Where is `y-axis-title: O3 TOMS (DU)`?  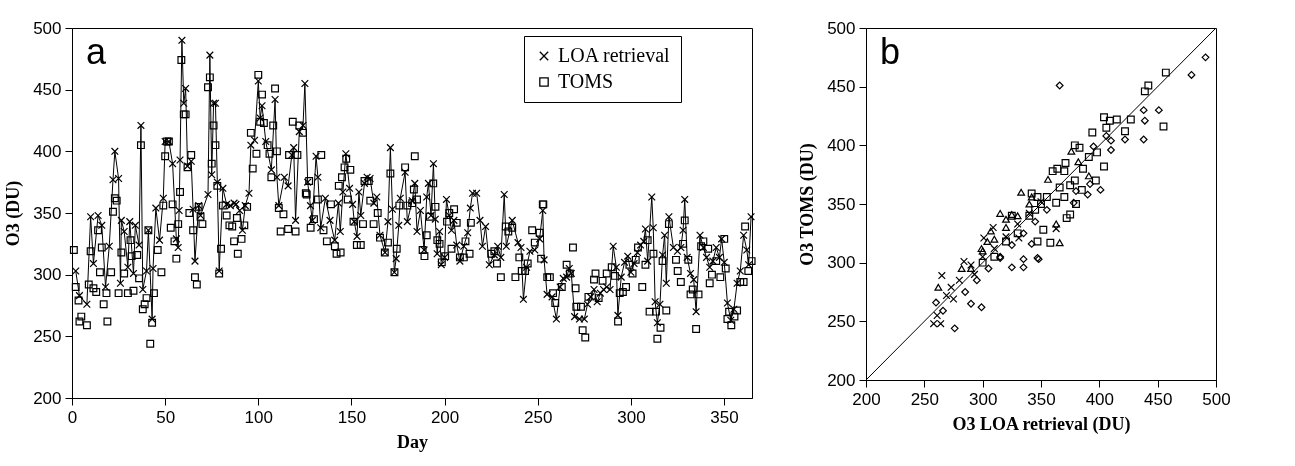 y-axis-title: O3 TOMS (DU) is located at coordinates (808, 204).